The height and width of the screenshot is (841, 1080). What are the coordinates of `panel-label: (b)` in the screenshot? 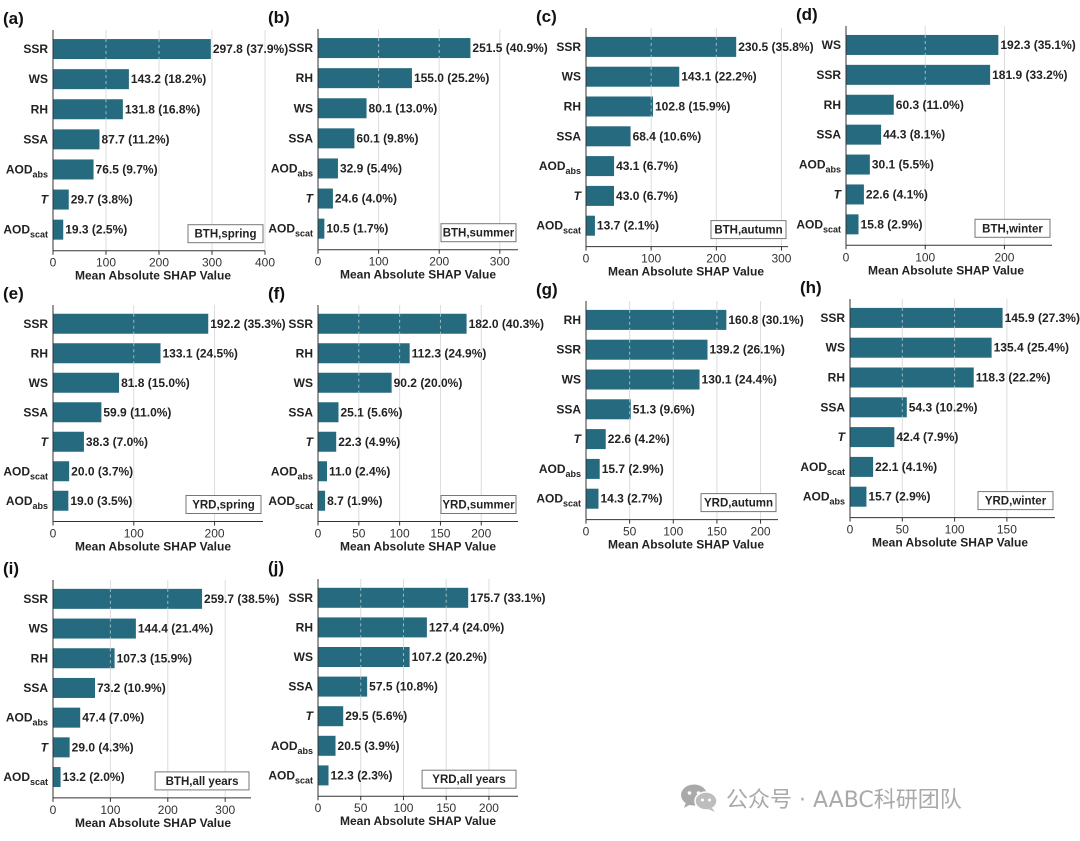 It's located at (279, 17).